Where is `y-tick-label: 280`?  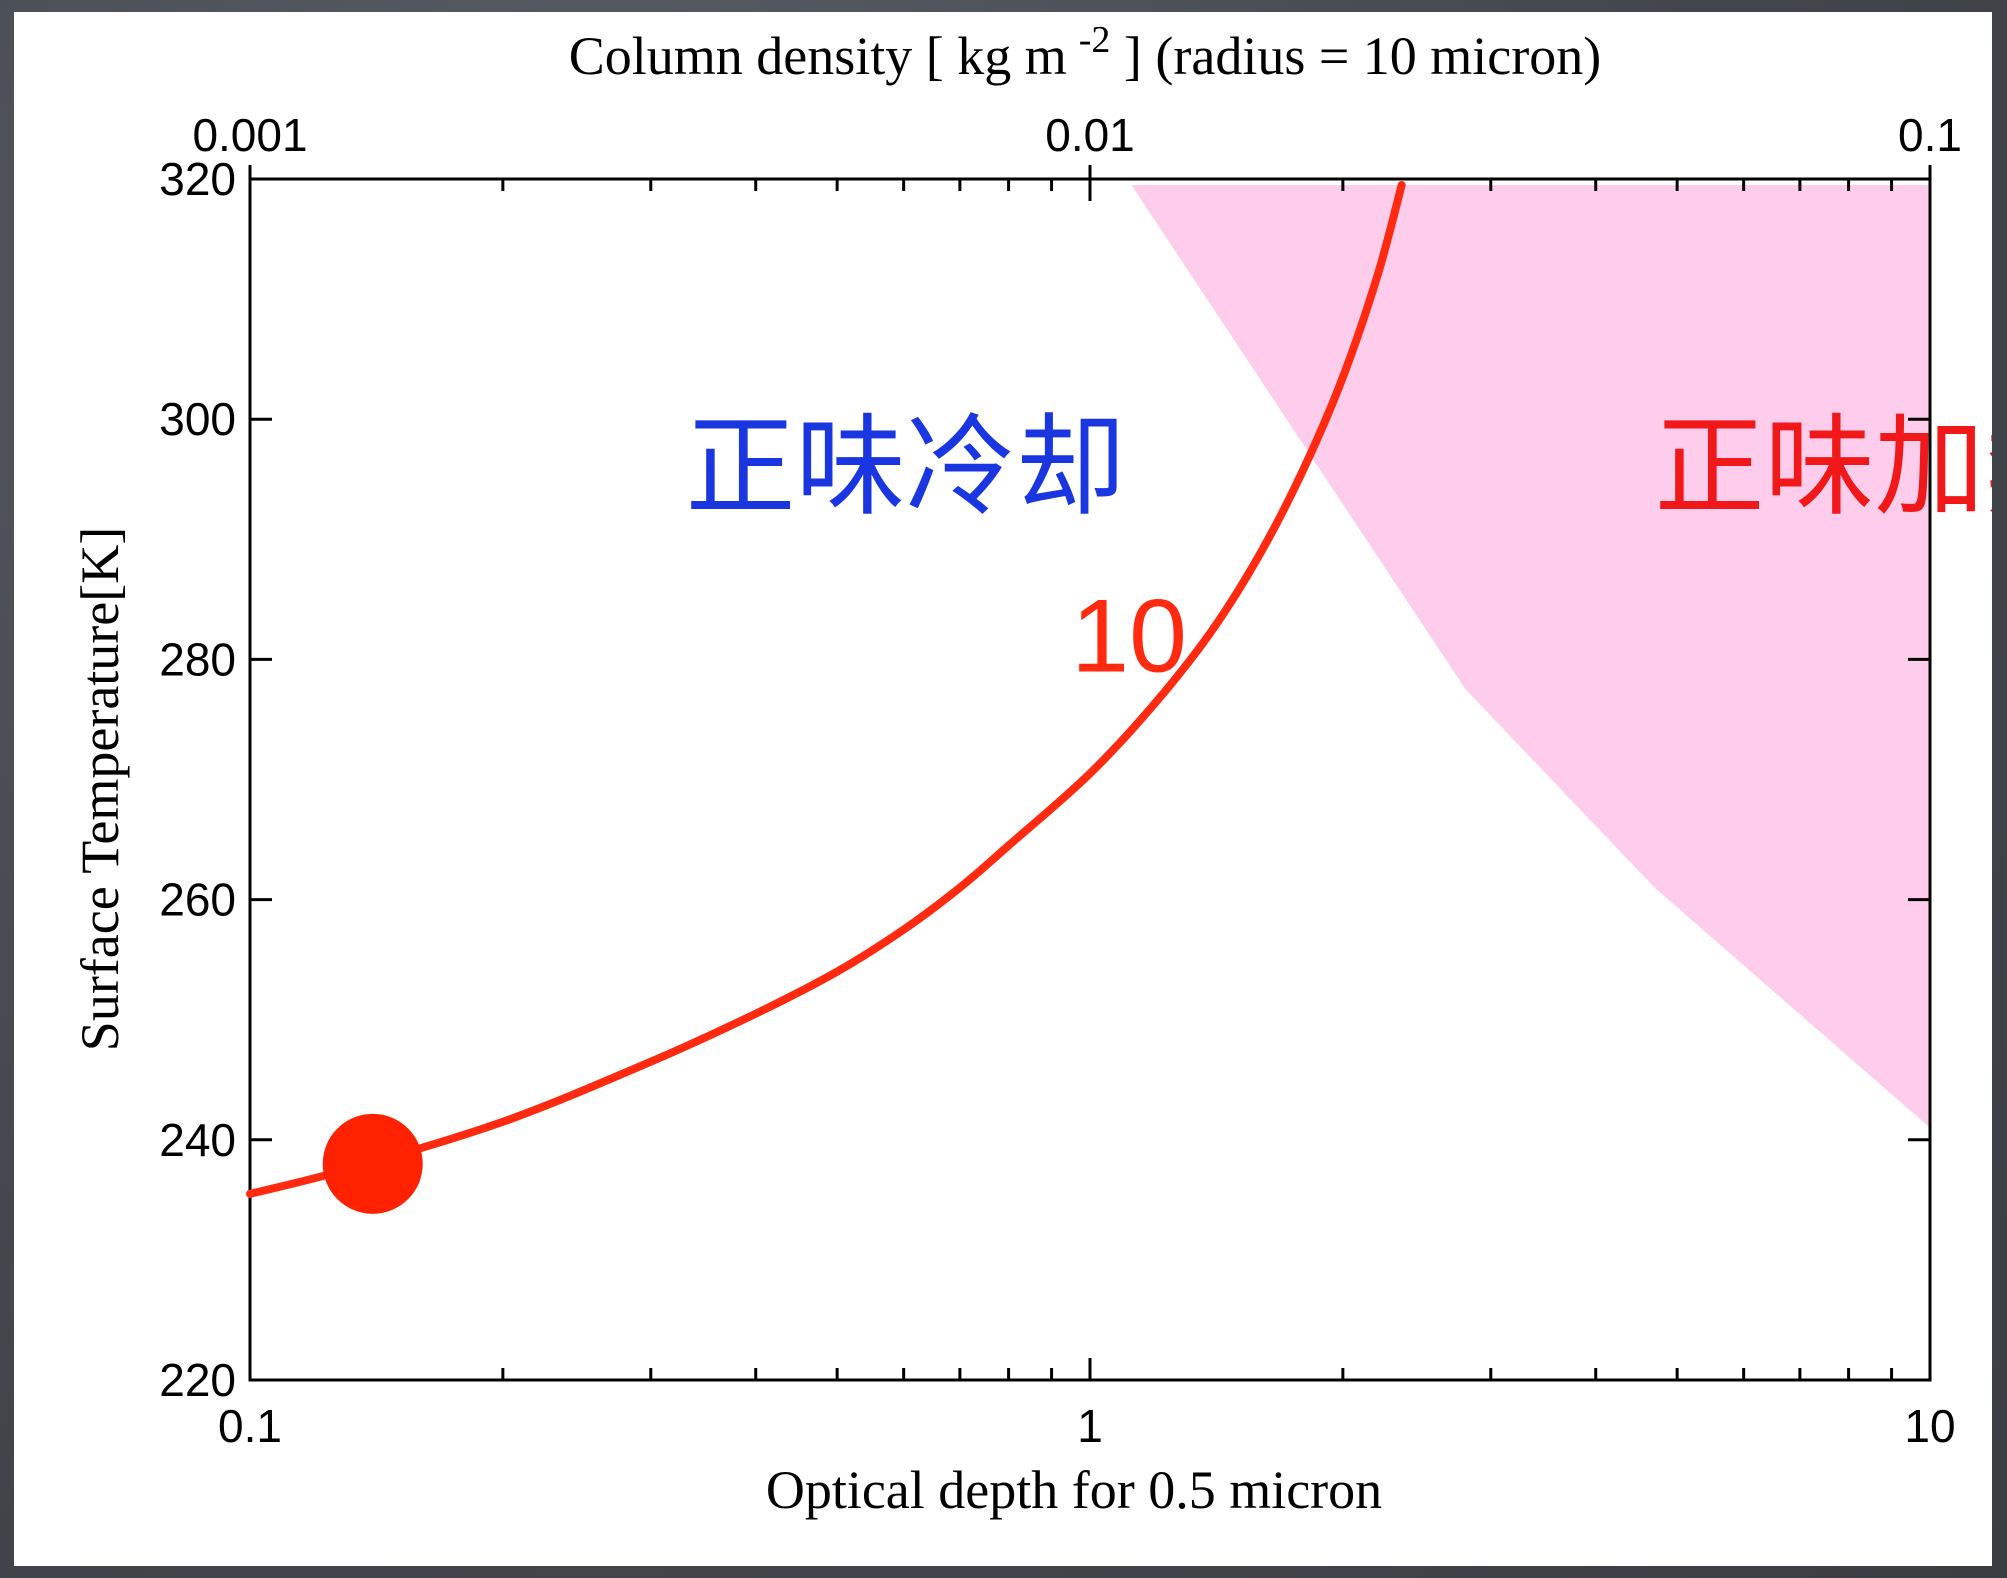 y-tick-label: 280 is located at coordinates (197, 659).